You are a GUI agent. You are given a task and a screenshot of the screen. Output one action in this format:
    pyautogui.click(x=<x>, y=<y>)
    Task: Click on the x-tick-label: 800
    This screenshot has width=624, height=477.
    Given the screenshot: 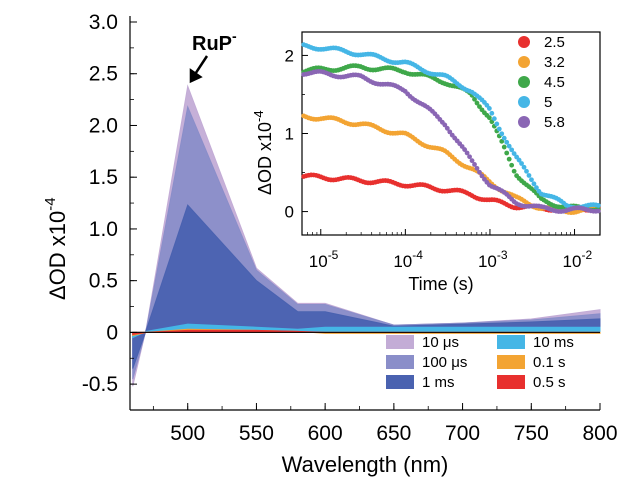 What is the action you would take?
    pyautogui.click(x=599, y=433)
    